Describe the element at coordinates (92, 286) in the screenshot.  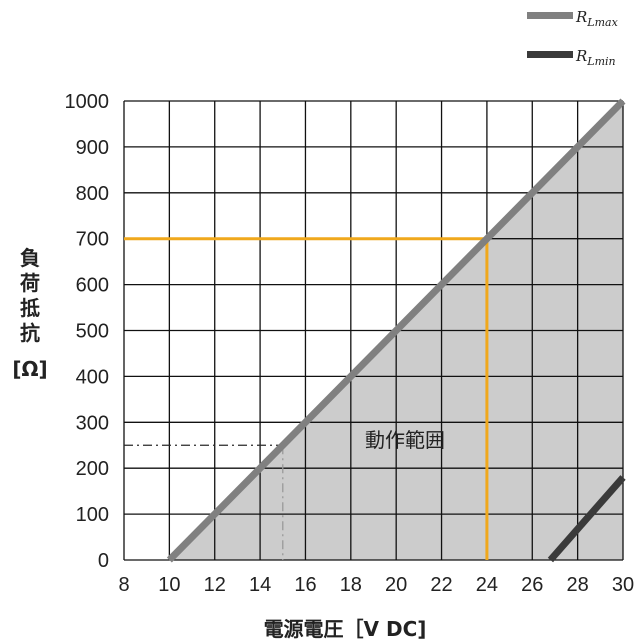
I see `y-tick-label: 600` at that location.